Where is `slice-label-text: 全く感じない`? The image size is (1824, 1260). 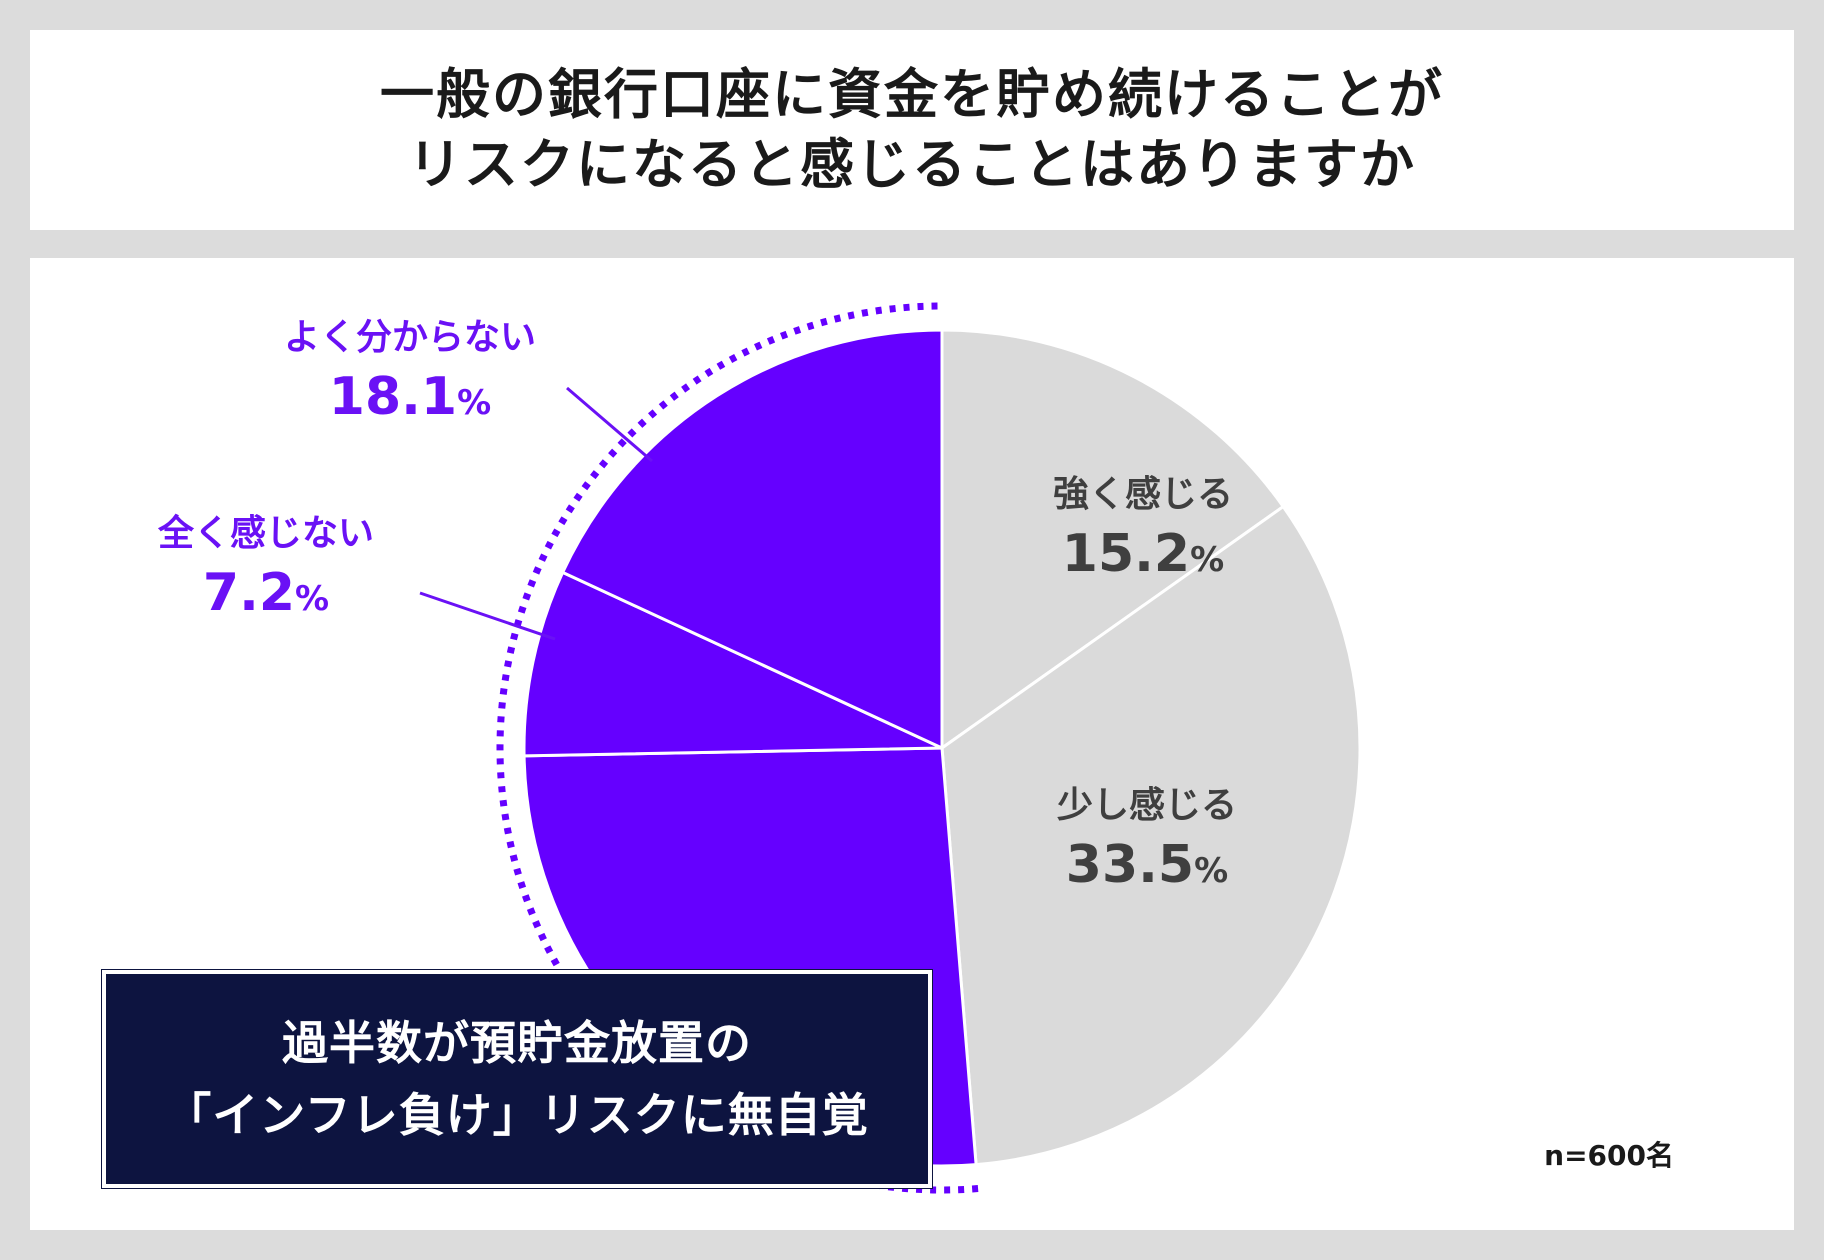 slice-label-text: 全く感じない is located at coordinates (266, 533).